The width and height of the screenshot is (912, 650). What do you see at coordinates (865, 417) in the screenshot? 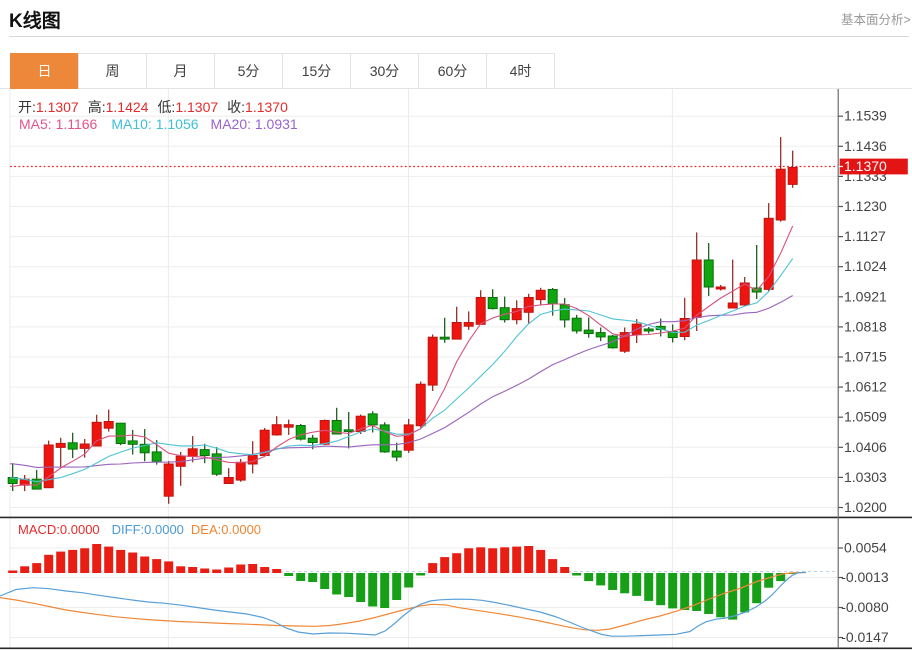
I see `svg-text: 1.0509` at bounding box center [865, 417].